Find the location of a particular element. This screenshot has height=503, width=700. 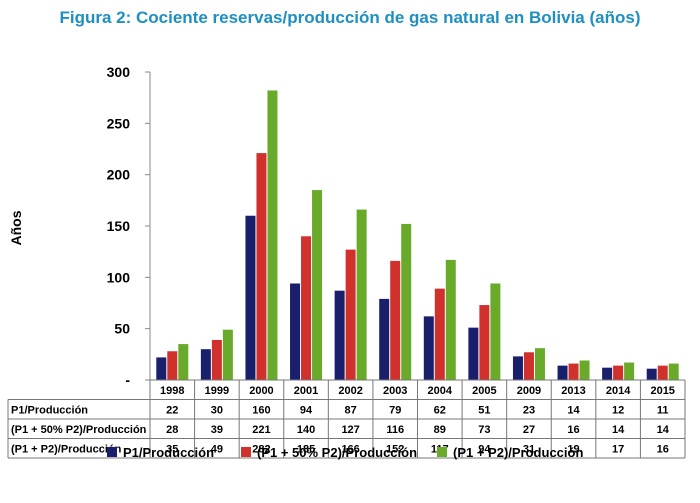

legend-label: (P1 + 50% P2)/Producción is located at coordinates (337, 452).